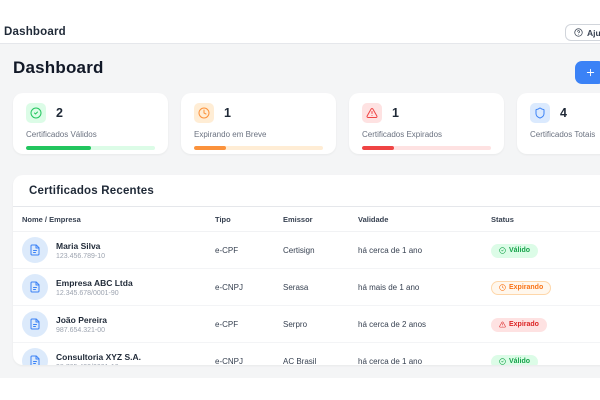 This screenshot has width=600, height=400. Describe the element at coordinates (392, 324) in the screenshot. I see `certificate-validity: há cerca de 2 anos` at that location.